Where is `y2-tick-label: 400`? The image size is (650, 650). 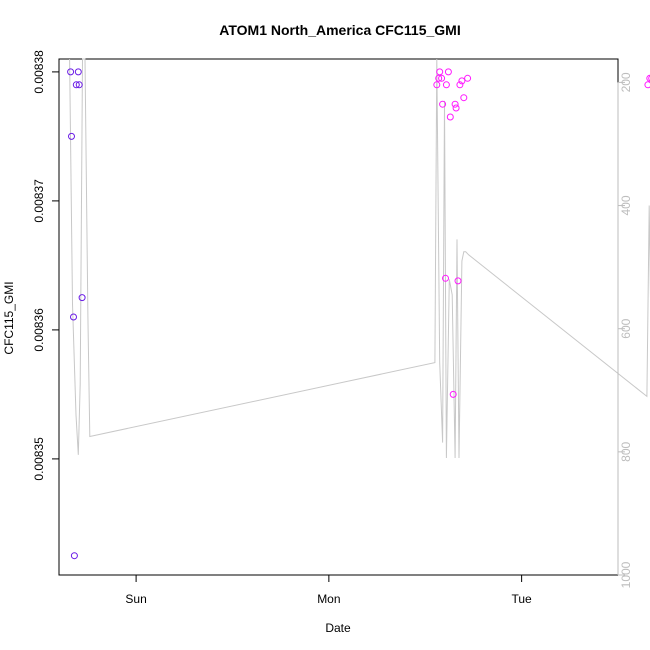 y2-tick-label: 400 is located at coordinates (626, 205).